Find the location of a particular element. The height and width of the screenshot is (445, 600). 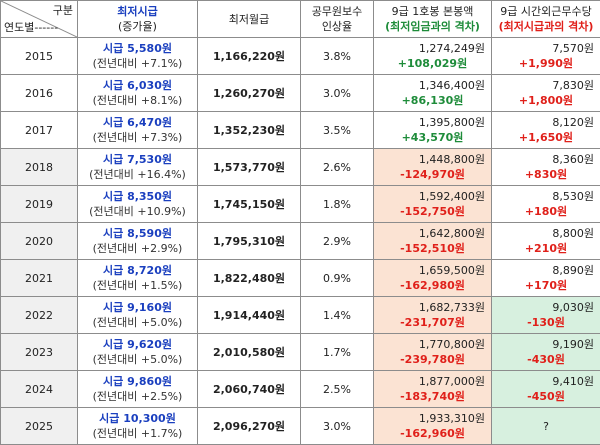

wage-cell: 시급 8,350원(전년대비 +10.9%) is located at coordinates (138, 204).